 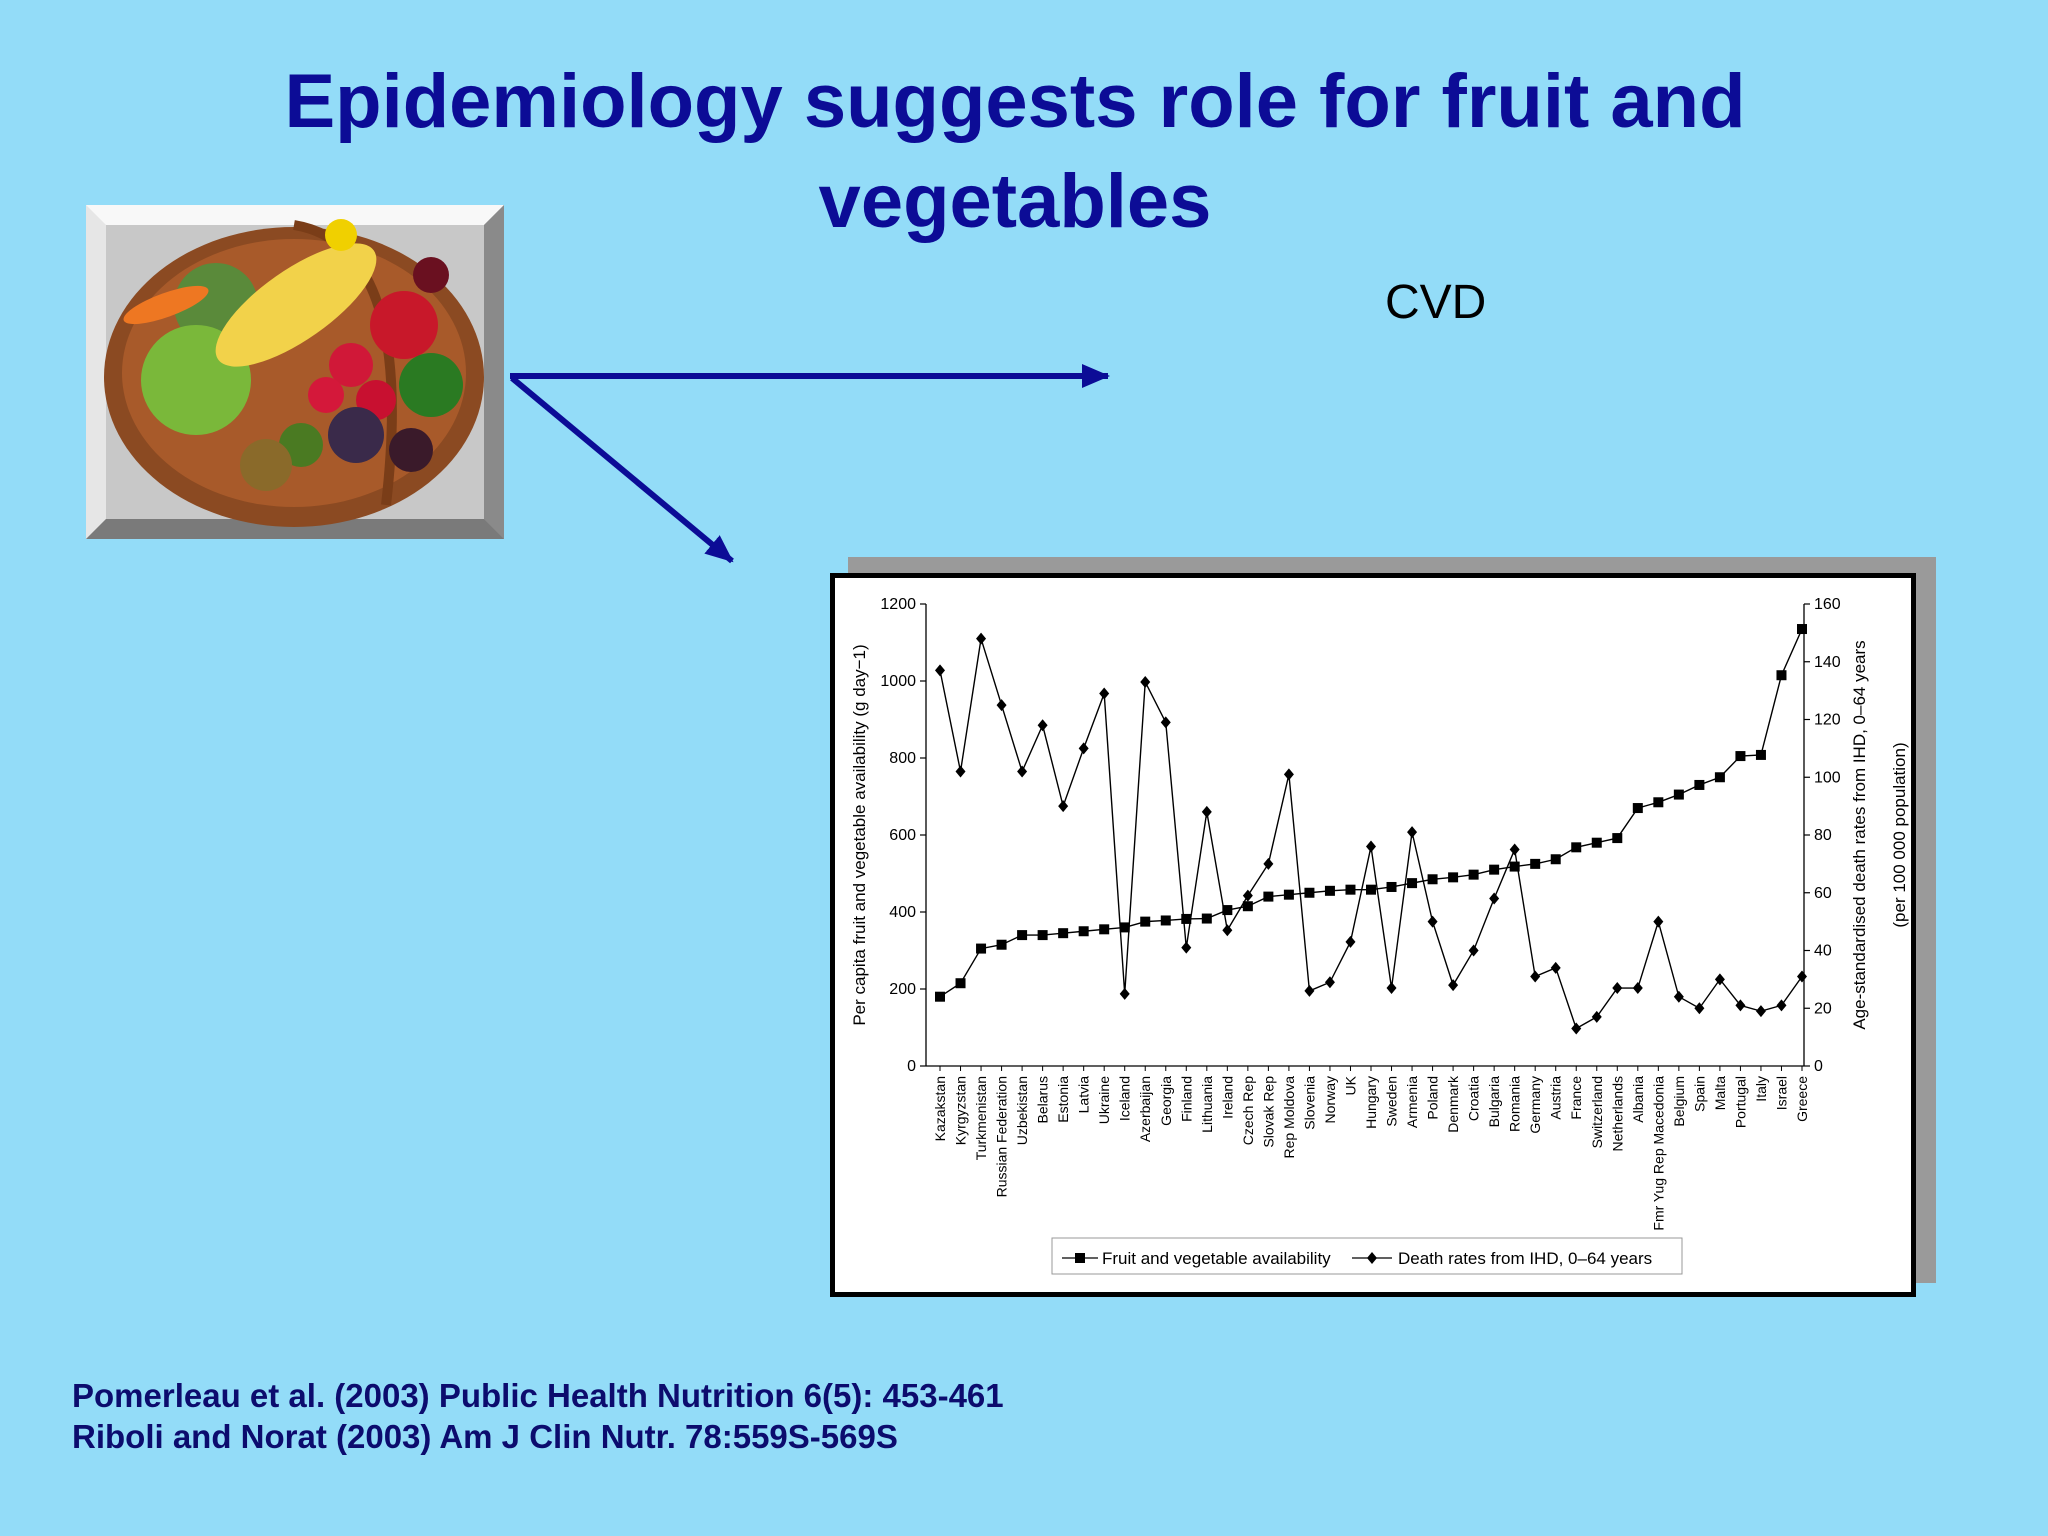 I want to click on x-tick-label: Lithuania, so click(x=1207, y=1104).